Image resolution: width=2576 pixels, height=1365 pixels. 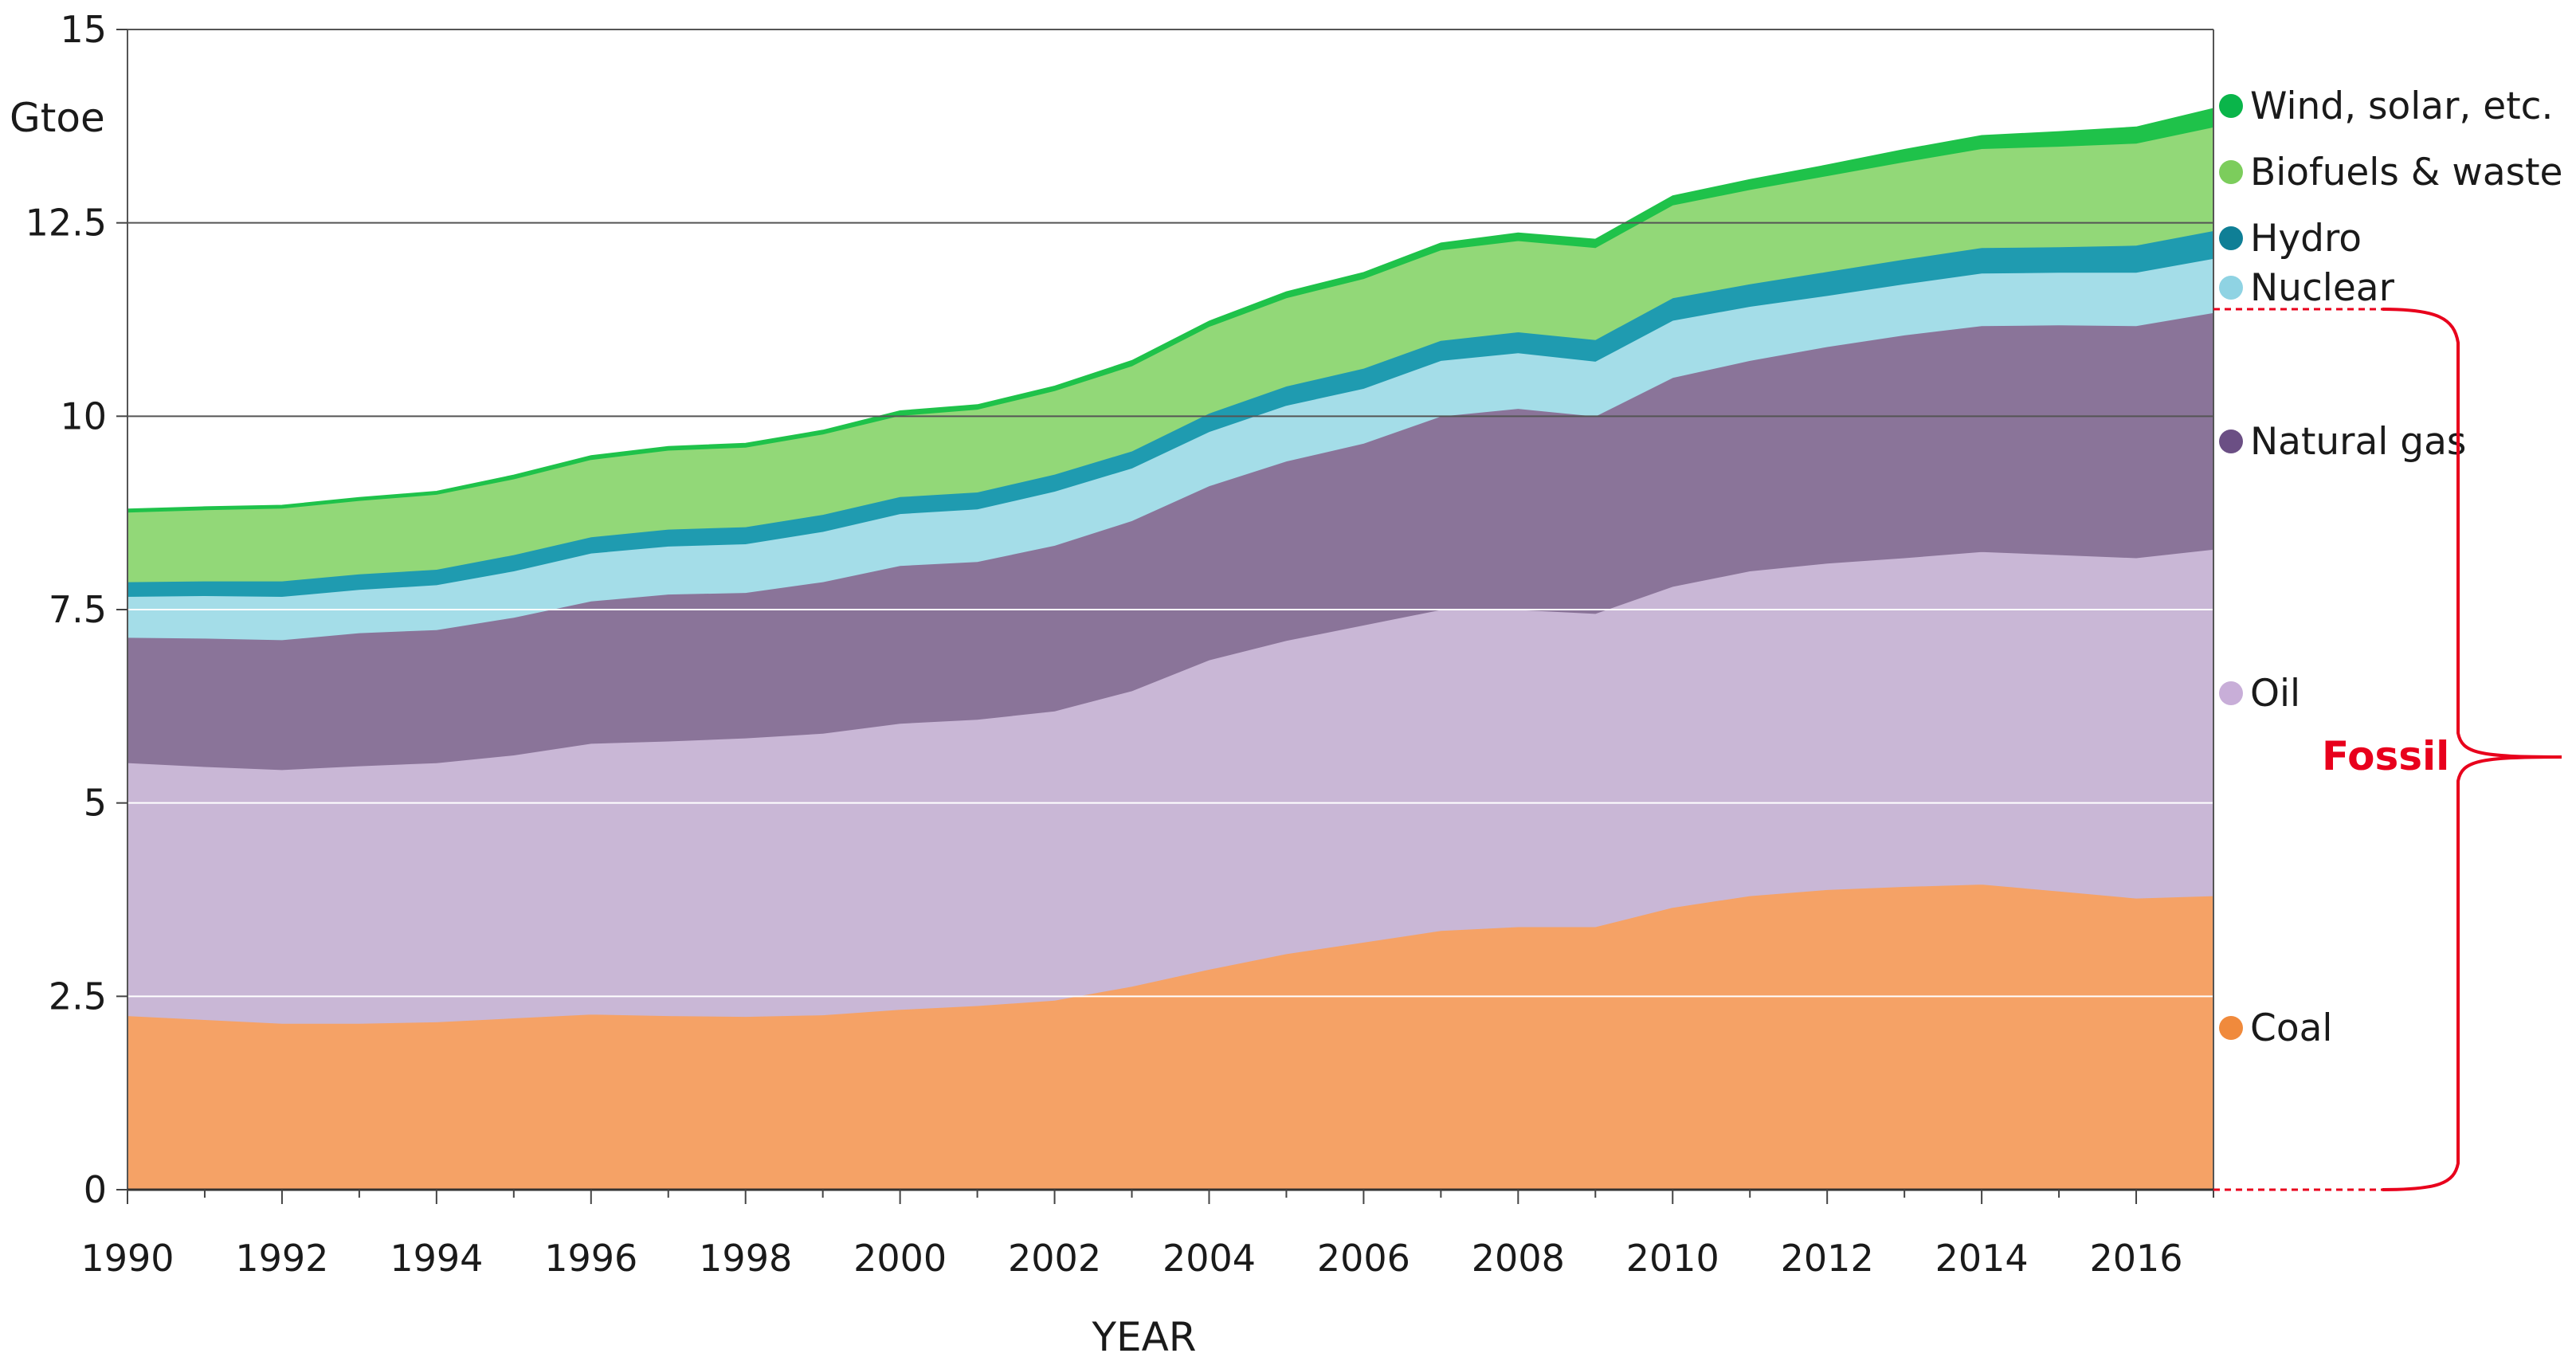 What do you see at coordinates (745, 1258) in the screenshot?
I see `x-tick-label: 1998` at bounding box center [745, 1258].